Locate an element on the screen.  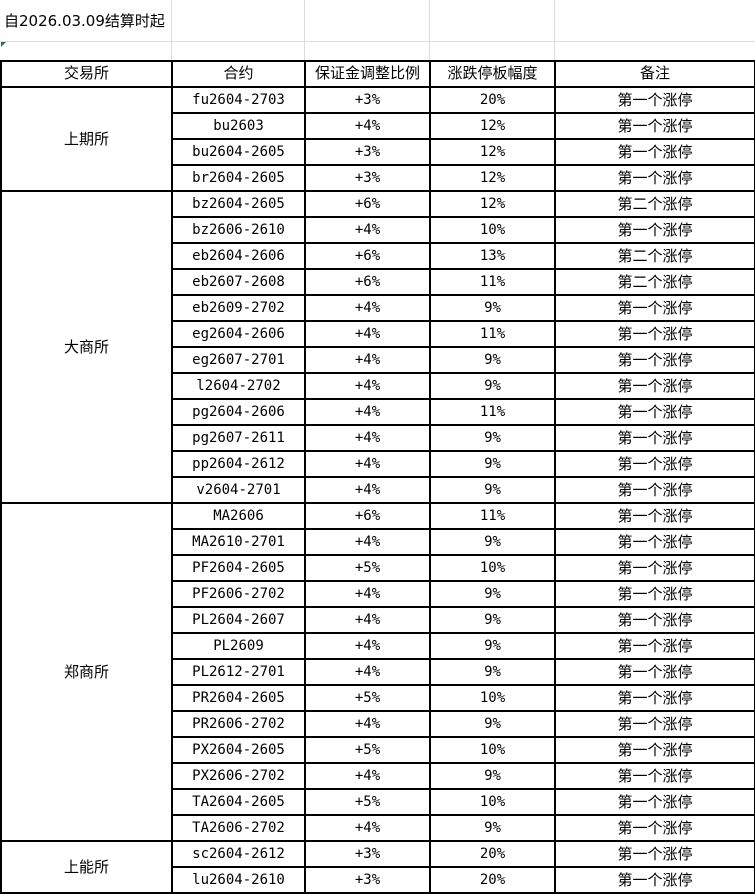
contract-cell: pp2604-2612 is located at coordinates (238, 464).